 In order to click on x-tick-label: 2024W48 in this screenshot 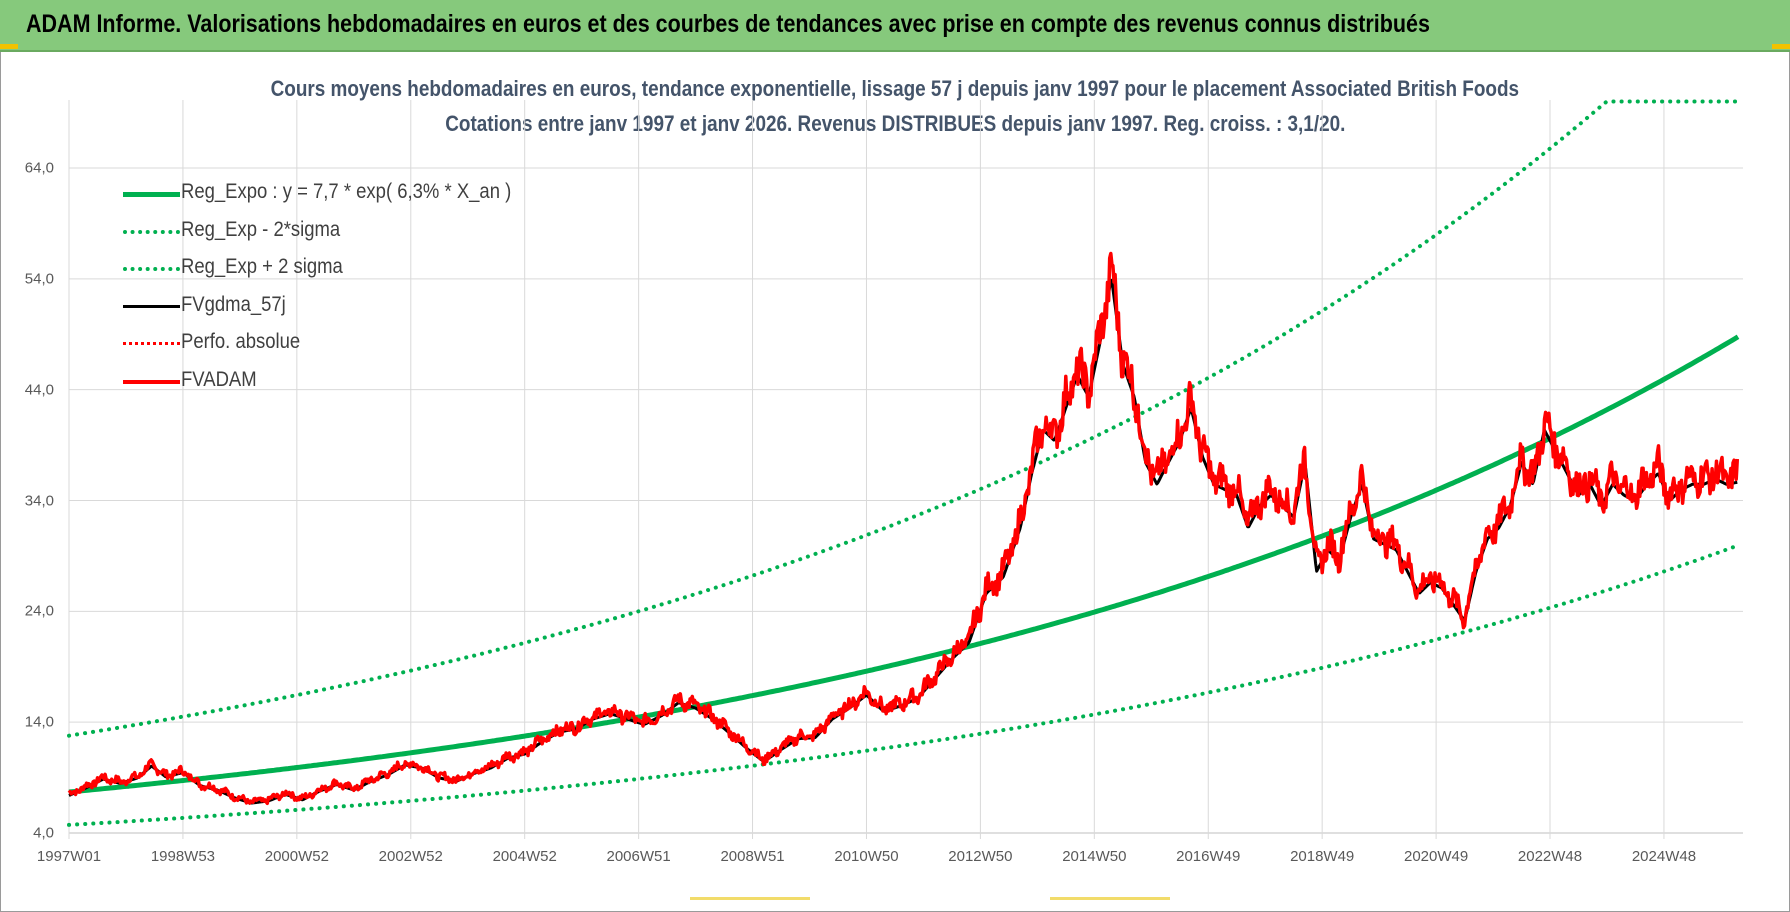, I will do `click(1664, 856)`.